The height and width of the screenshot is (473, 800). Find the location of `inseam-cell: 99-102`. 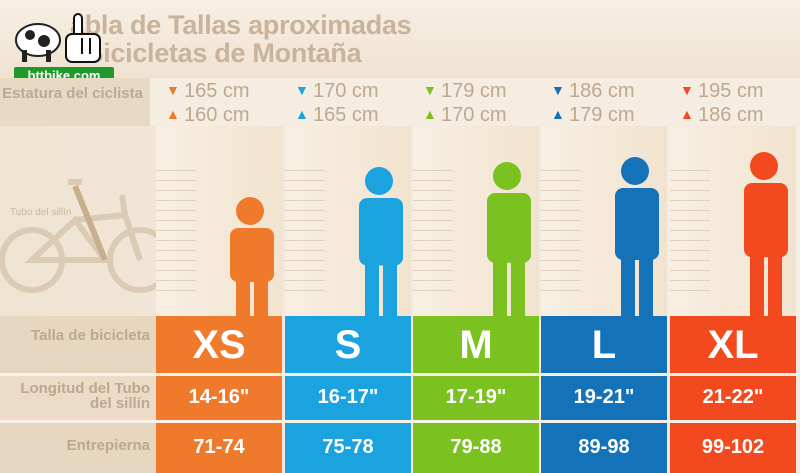

inseam-cell: 99-102 is located at coordinates (733, 447).